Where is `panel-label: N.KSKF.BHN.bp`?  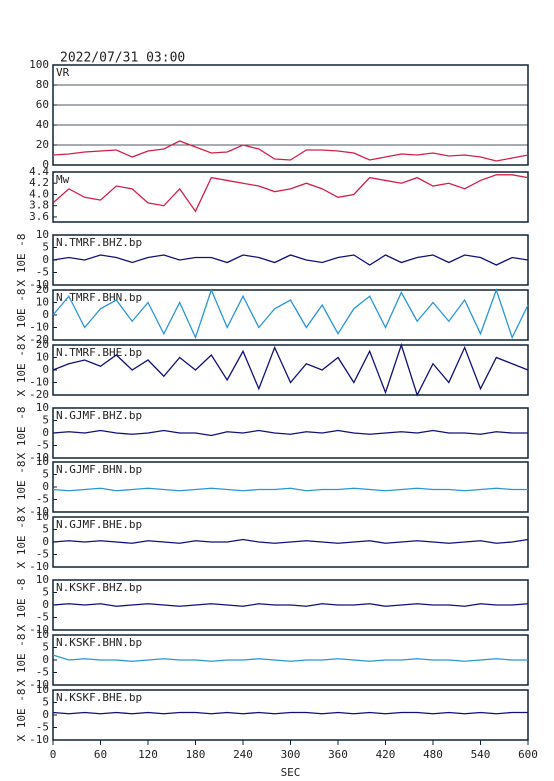
panel-label: N.KSKF.BHN.bp is located at coordinates (99, 642).